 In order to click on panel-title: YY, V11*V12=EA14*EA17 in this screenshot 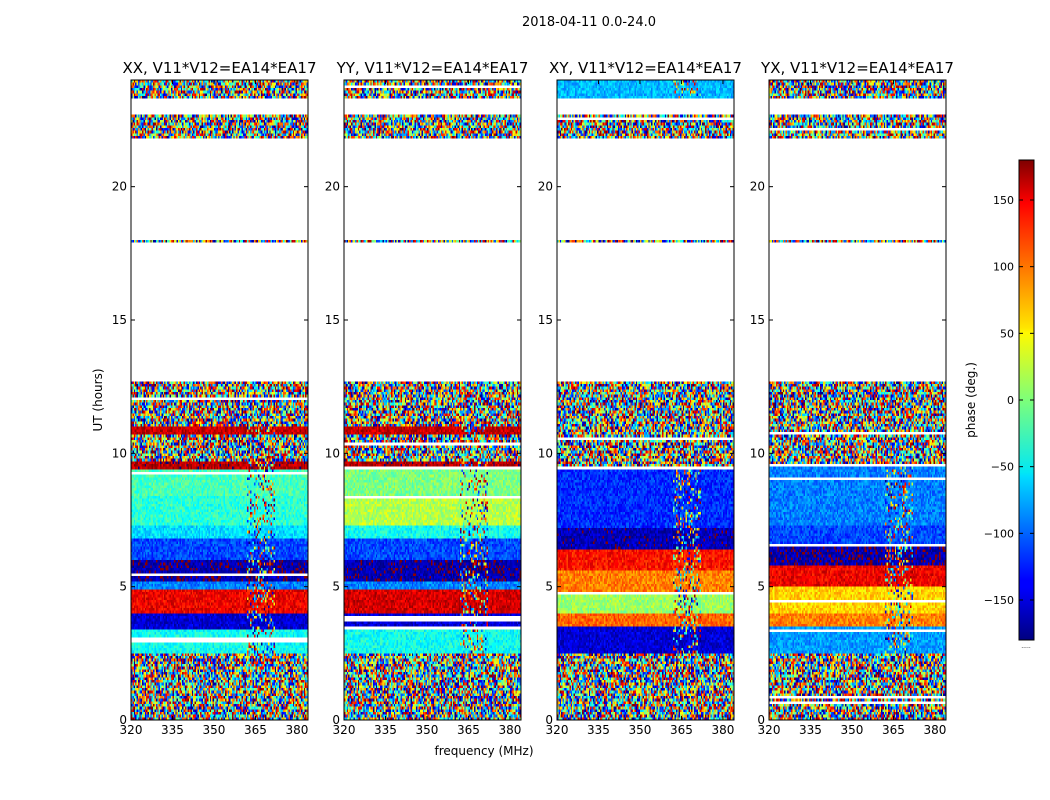, I will do `click(432, 68)`.